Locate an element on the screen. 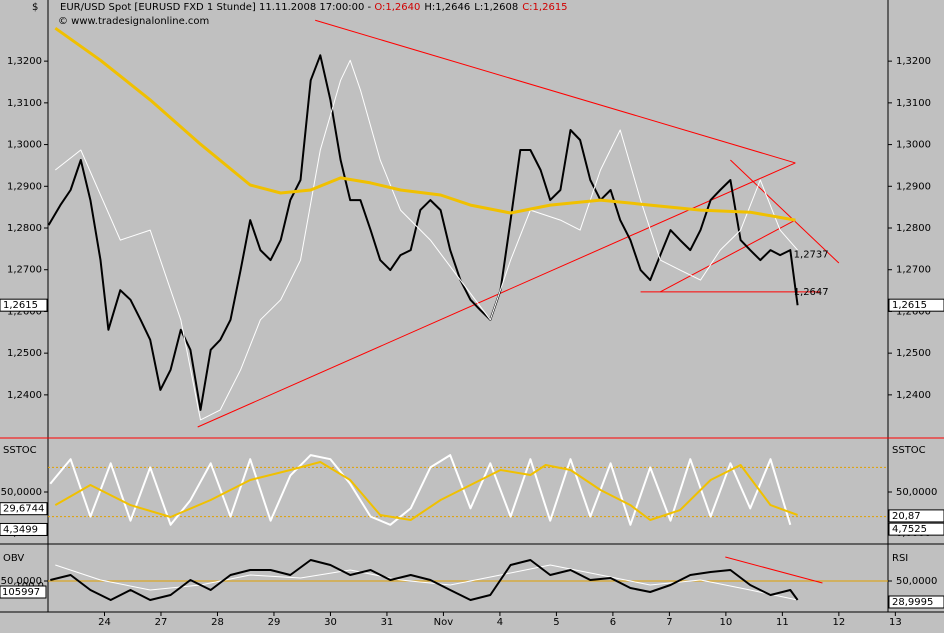 This screenshot has height=633, width=944. x-tick-label: 24 is located at coordinates (104, 622).